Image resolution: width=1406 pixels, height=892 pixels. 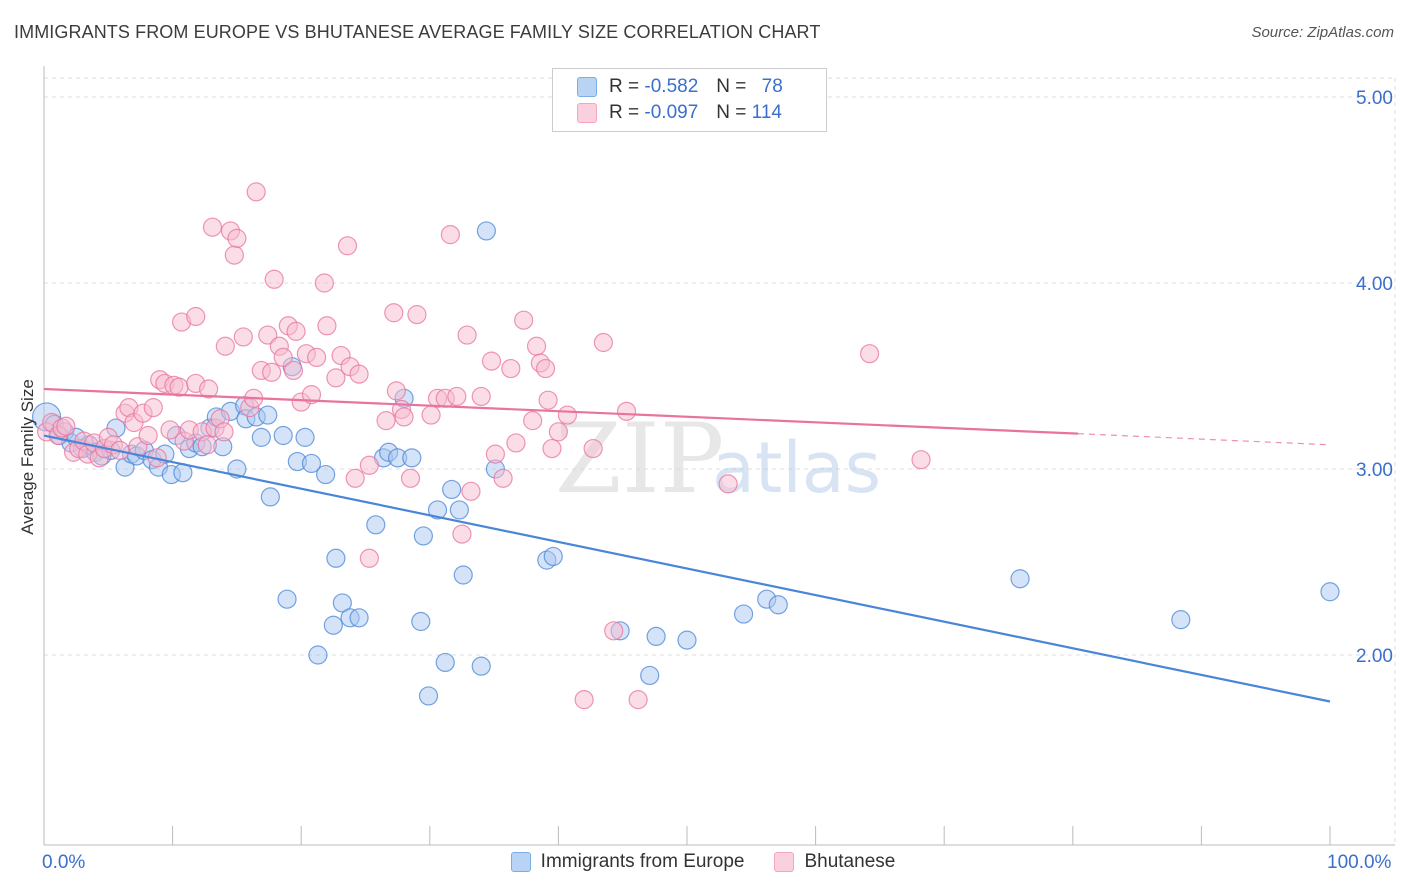 What do you see at coordinates (1374, 284) in the screenshot?
I see `y-tick-label: 4.00` at bounding box center [1374, 284].